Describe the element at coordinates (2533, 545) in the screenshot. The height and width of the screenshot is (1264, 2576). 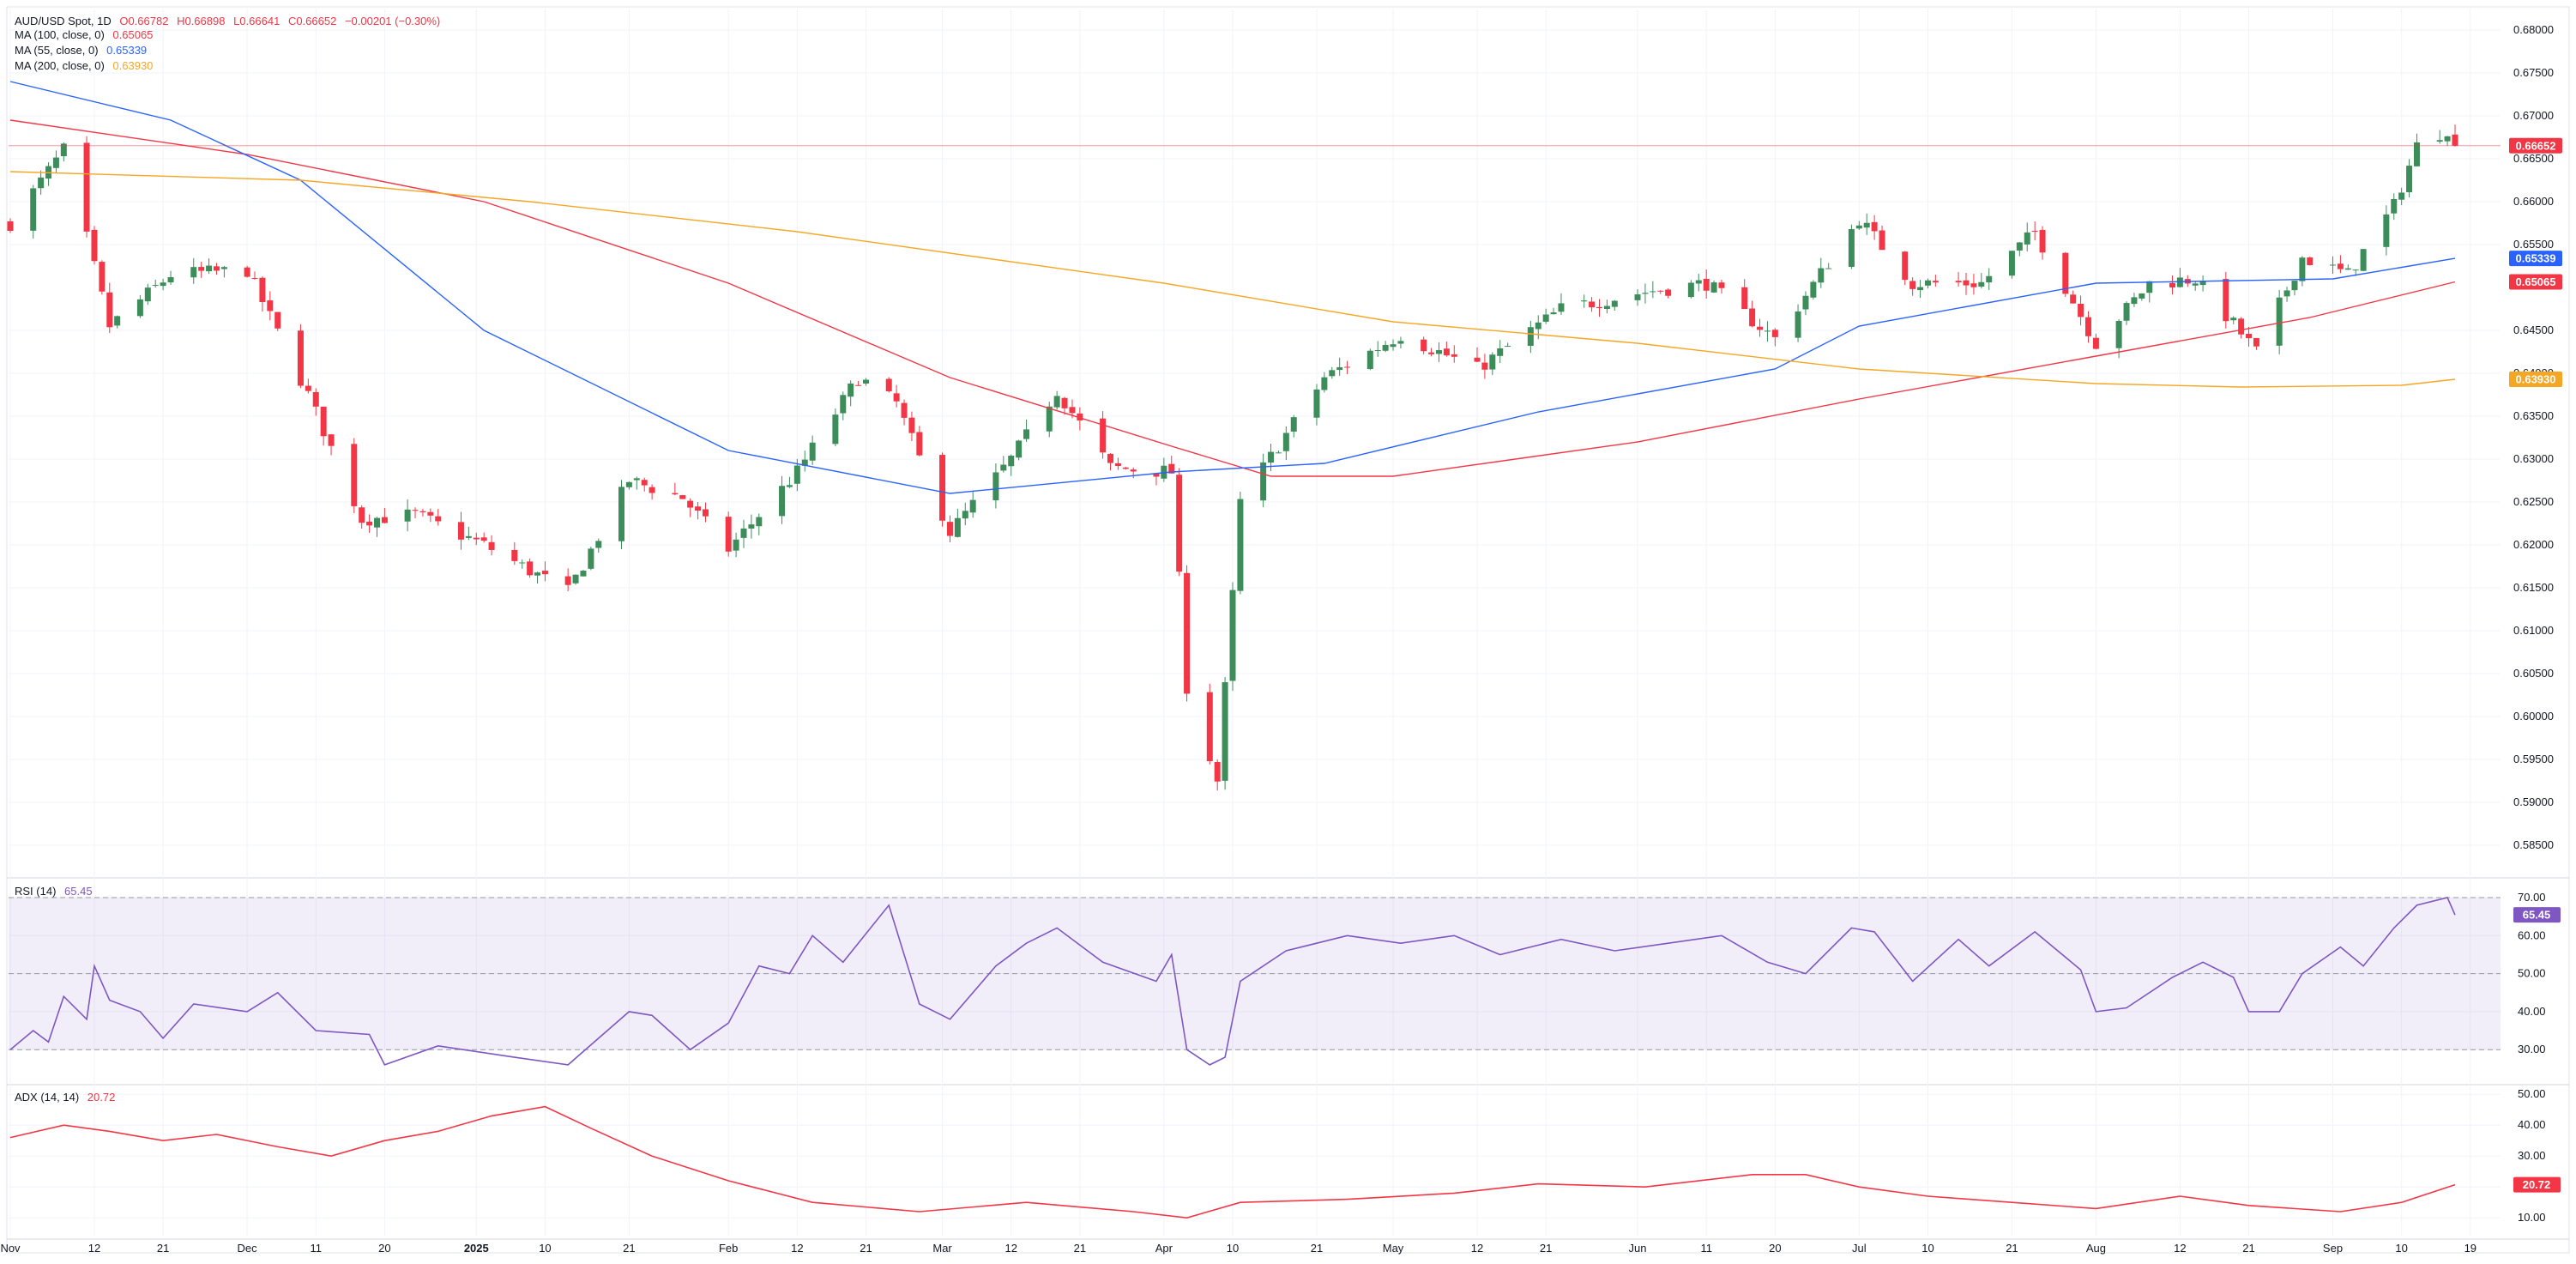
I see `price-tick-label: 0.62000` at that location.